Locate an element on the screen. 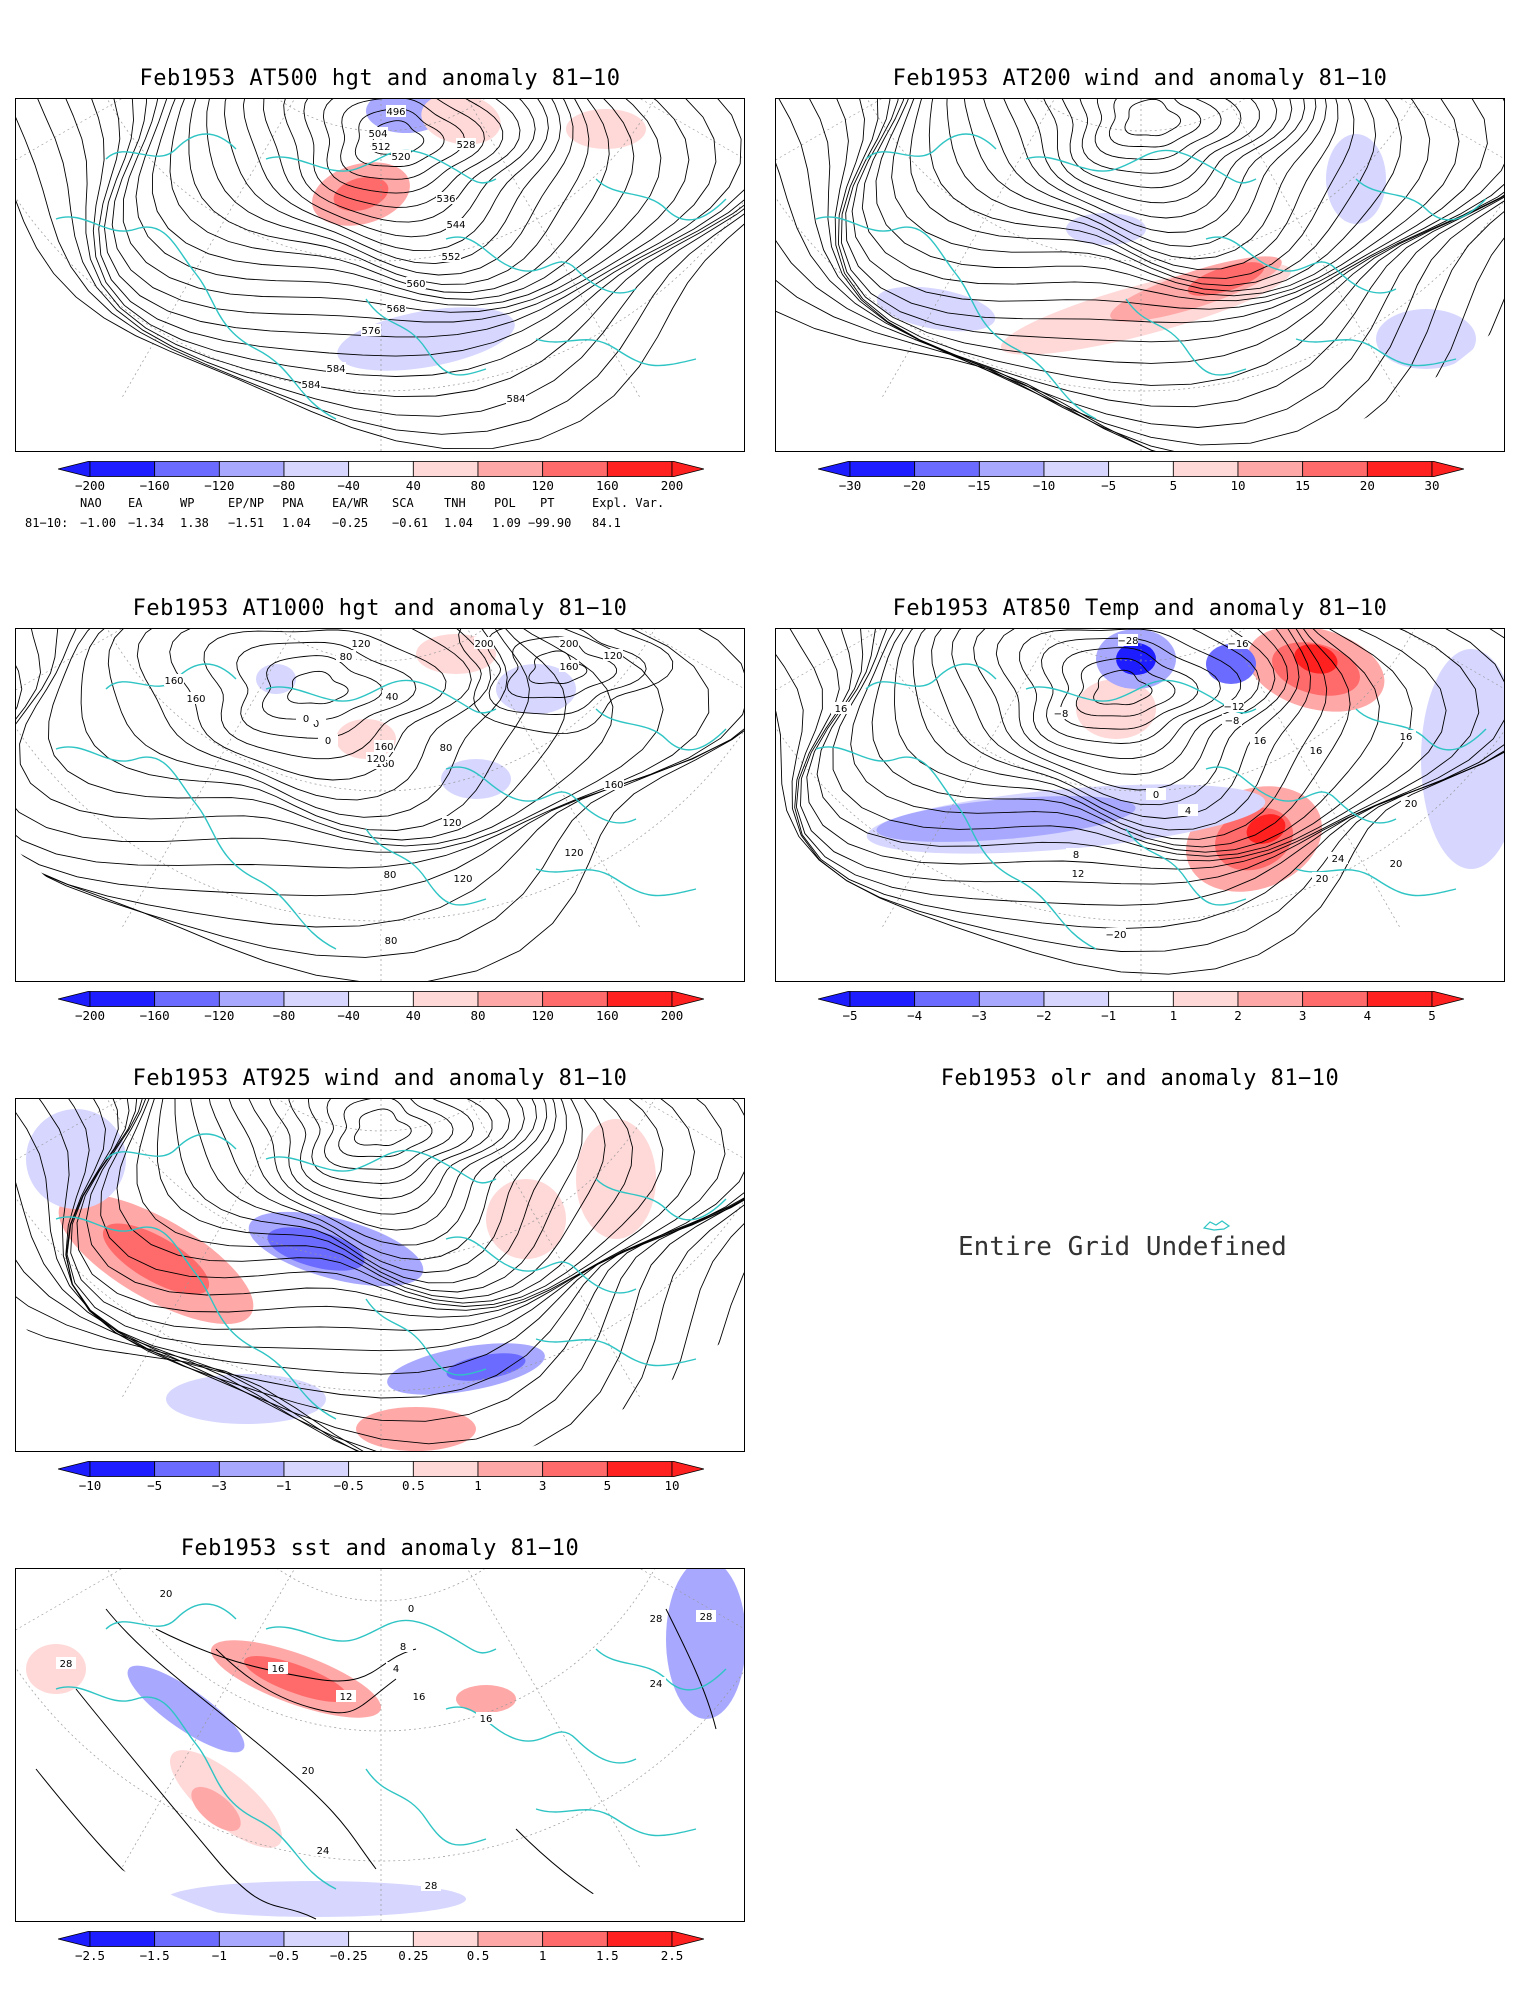 The width and height of the screenshot is (1520, 2000). tele-header: PT is located at coordinates (547, 503).